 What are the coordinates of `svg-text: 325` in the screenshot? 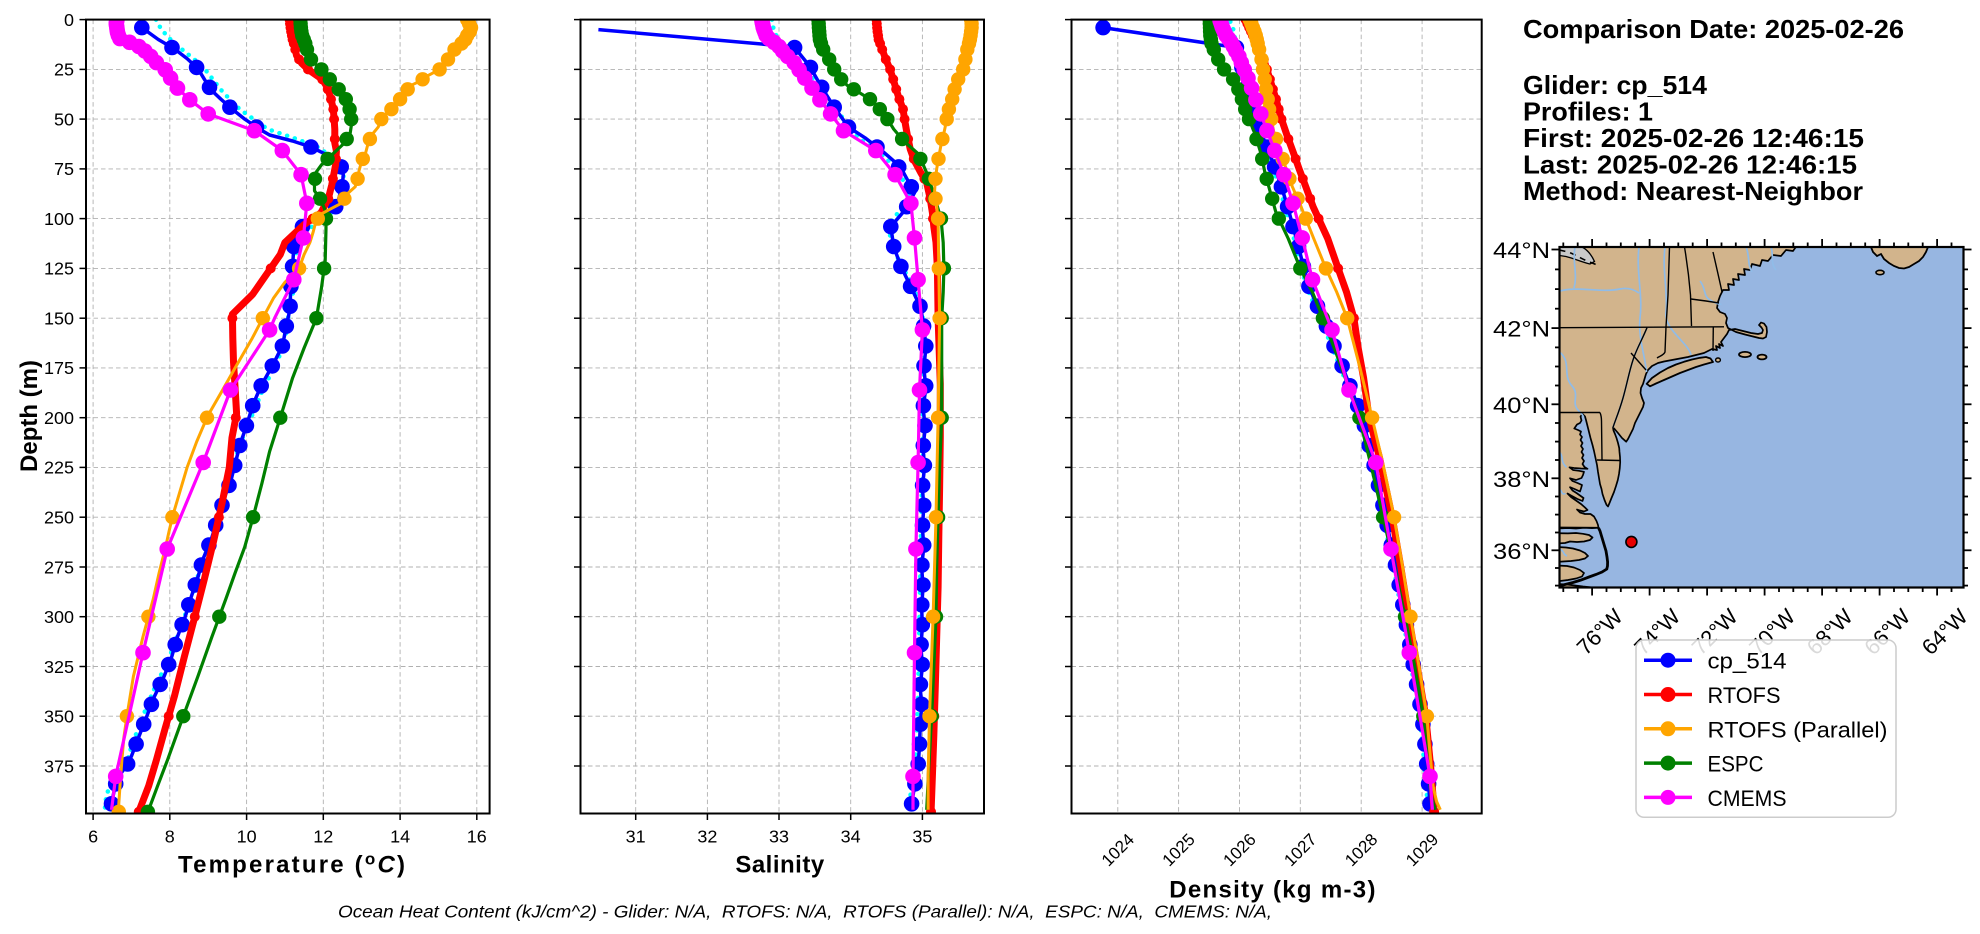 It's located at (59, 667).